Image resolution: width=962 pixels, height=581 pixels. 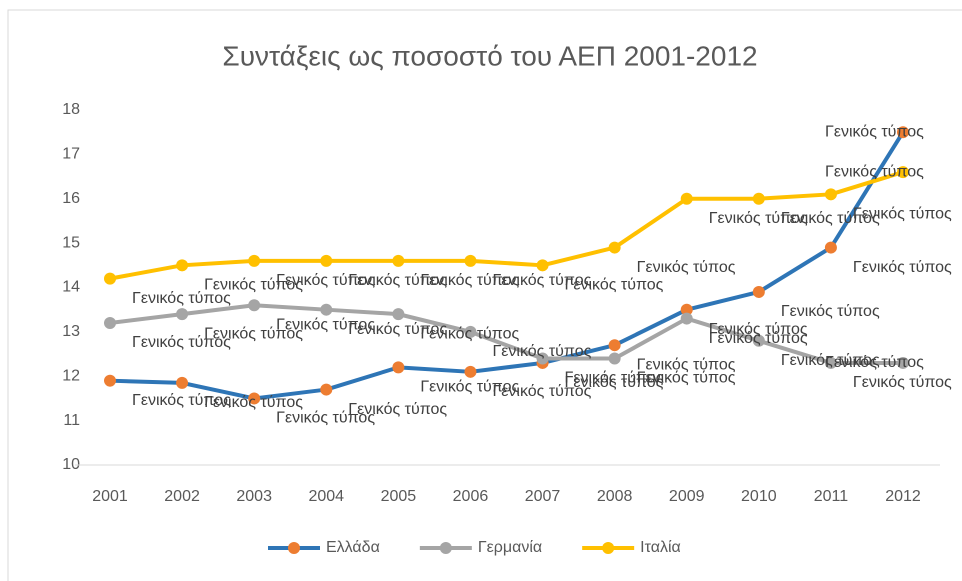 What do you see at coordinates (543, 496) in the screenshot?
I see `x-tick-label: 2007` at bounding box center [543, 496].